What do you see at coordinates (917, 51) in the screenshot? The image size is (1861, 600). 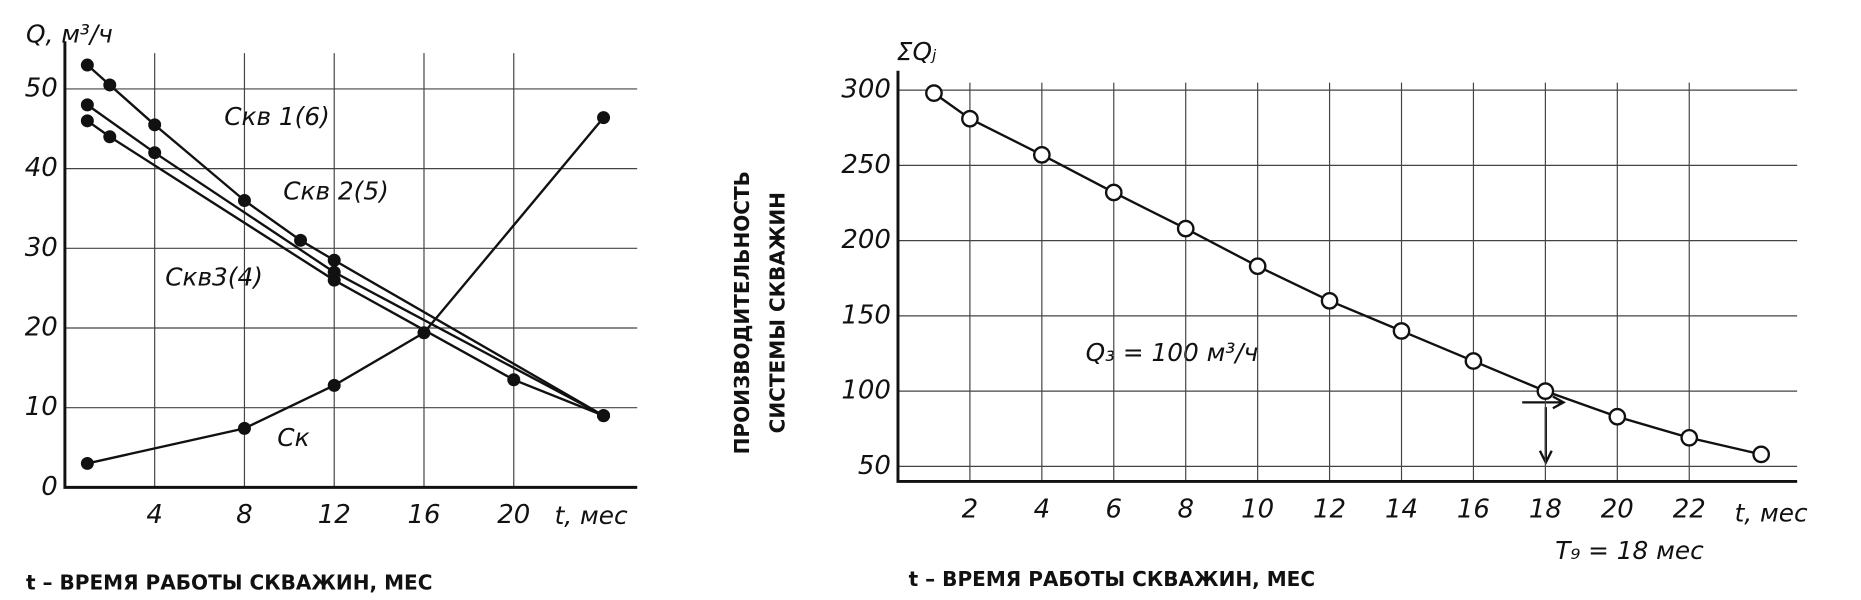 I see `y-axis-label: ΣQⱼ` at bounding box center [917, 51].